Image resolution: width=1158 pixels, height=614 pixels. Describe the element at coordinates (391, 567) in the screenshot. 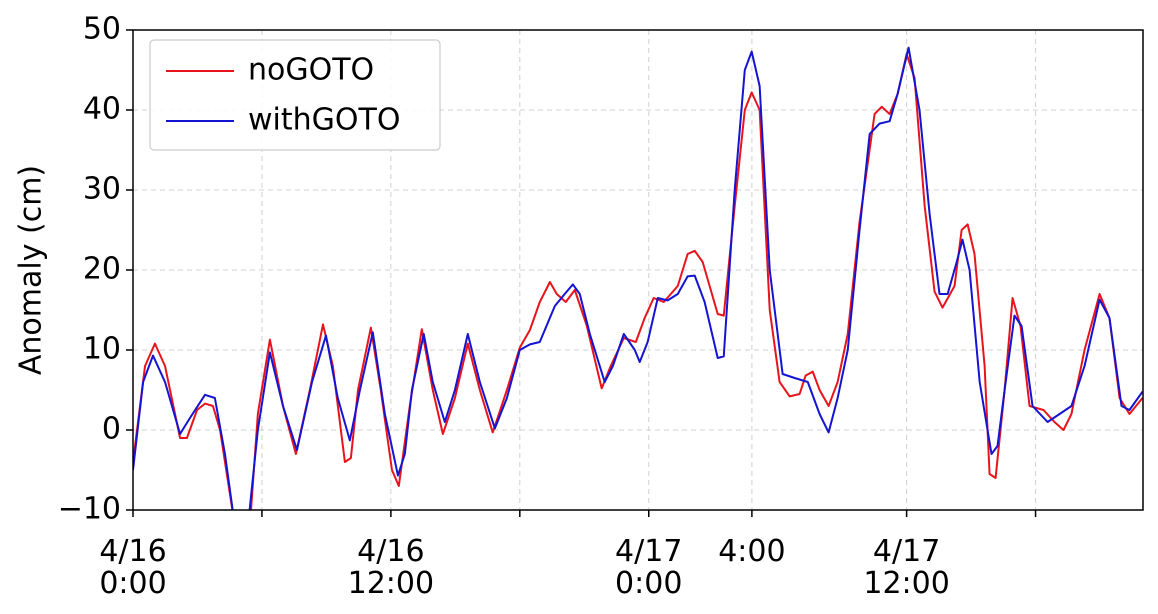

I see `x-tick-label: 4/16 12:00` at that location.